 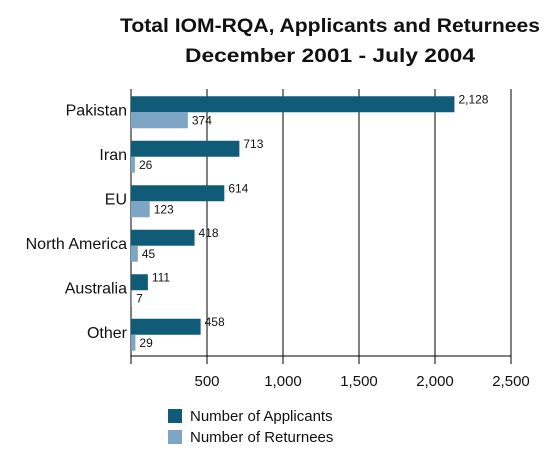 I want to click on chart-subtitle: December 2001 - July 2004, so click(x=330, y=56).